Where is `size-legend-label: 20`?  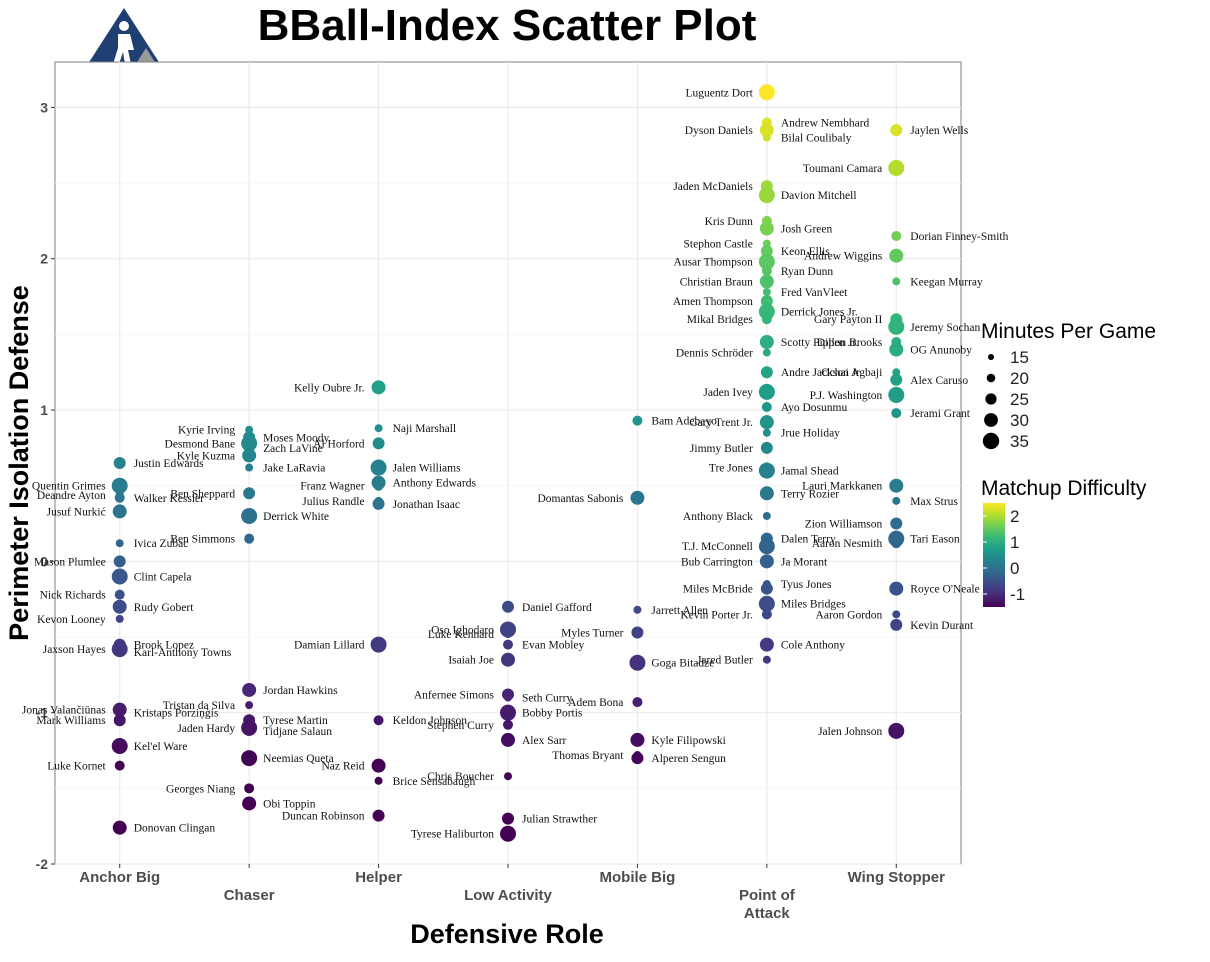
size-legend-label: 20 is located at coordinates (1019, 378).